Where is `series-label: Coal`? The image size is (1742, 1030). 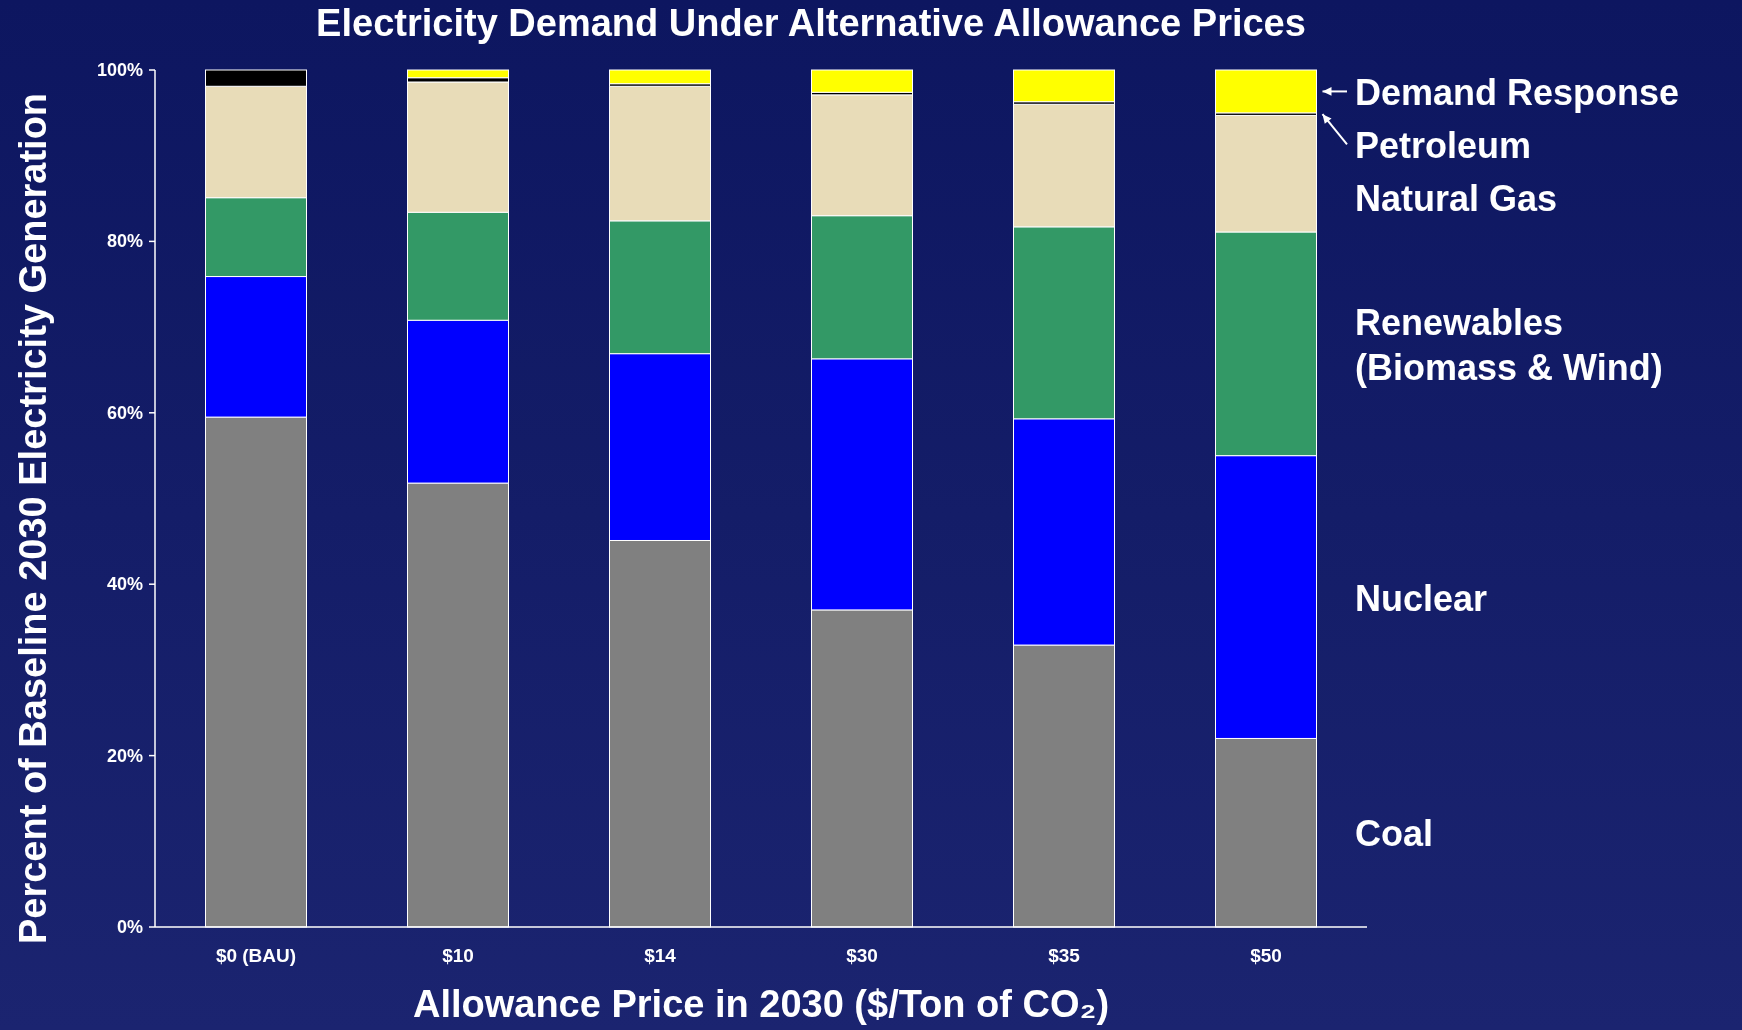 series-label: Coal is located at coordinates (1394, 834).